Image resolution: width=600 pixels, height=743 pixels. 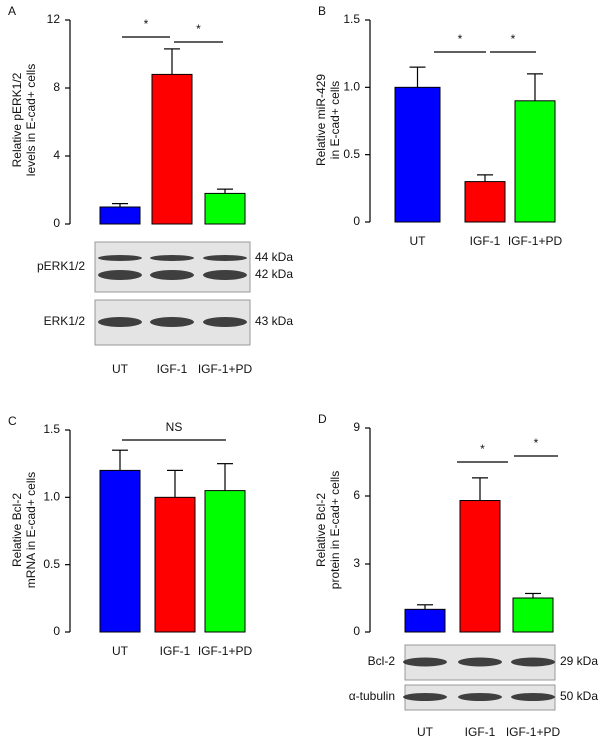 I want to click on significance-label: NS, so click(x=174, y=427).